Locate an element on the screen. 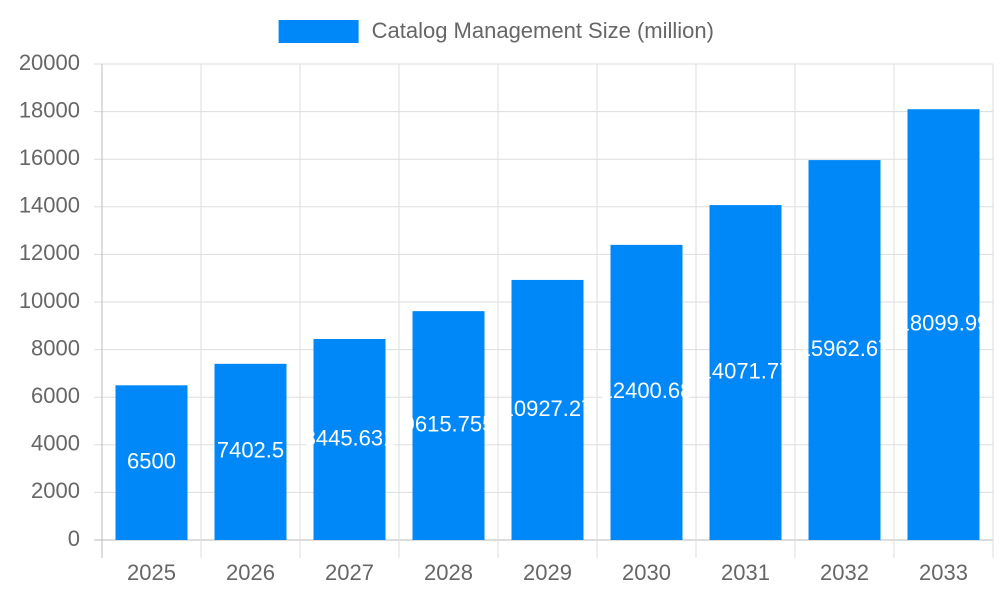  data-label: 8445.631 is located at coordinates (350, 437).